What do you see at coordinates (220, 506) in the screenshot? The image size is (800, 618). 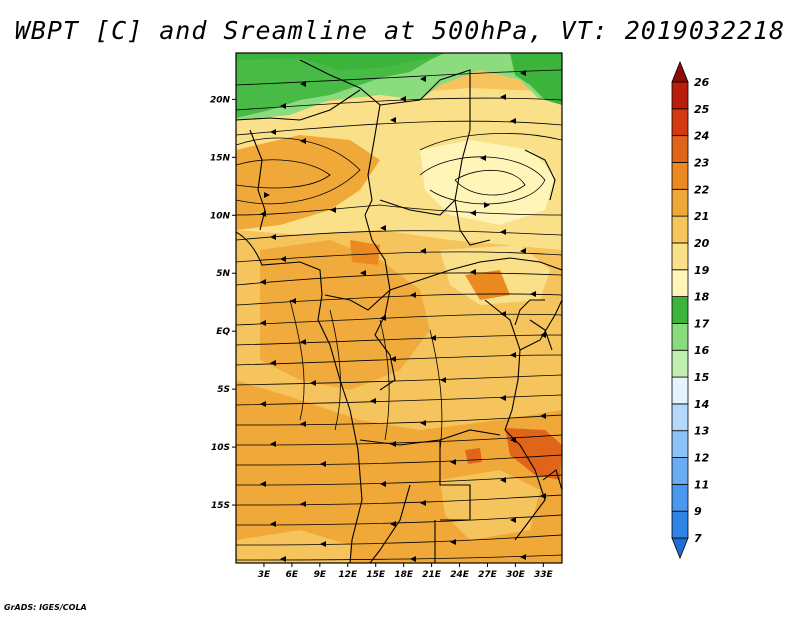 I see `lat-label: 15S` at bounding box center [220, 506].